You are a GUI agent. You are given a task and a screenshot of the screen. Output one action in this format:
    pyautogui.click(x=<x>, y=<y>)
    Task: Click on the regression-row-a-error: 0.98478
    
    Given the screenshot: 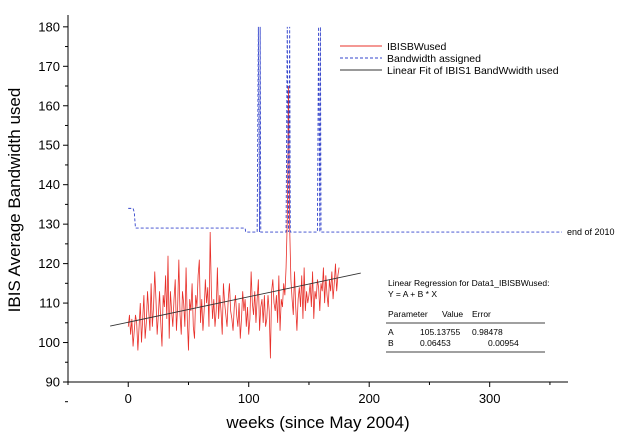 What is the action you would take?
    pyautogui.click(x=487, y=332)
    